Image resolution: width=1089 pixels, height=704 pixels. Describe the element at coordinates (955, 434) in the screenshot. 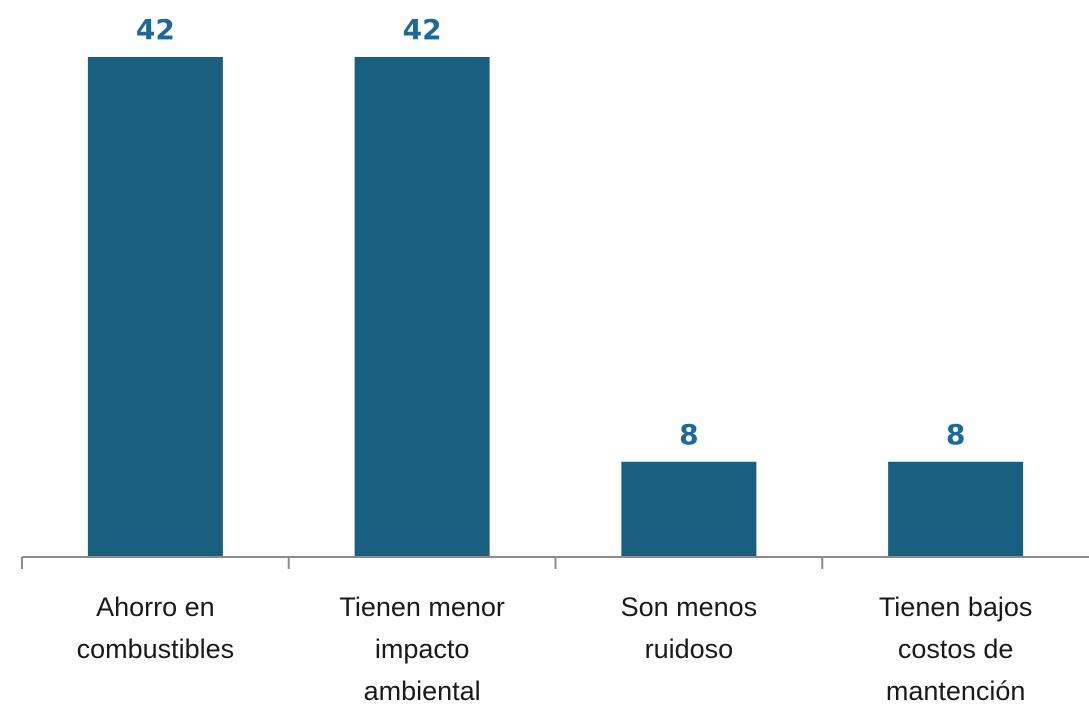

I see `data-label-4: 8` at that location.